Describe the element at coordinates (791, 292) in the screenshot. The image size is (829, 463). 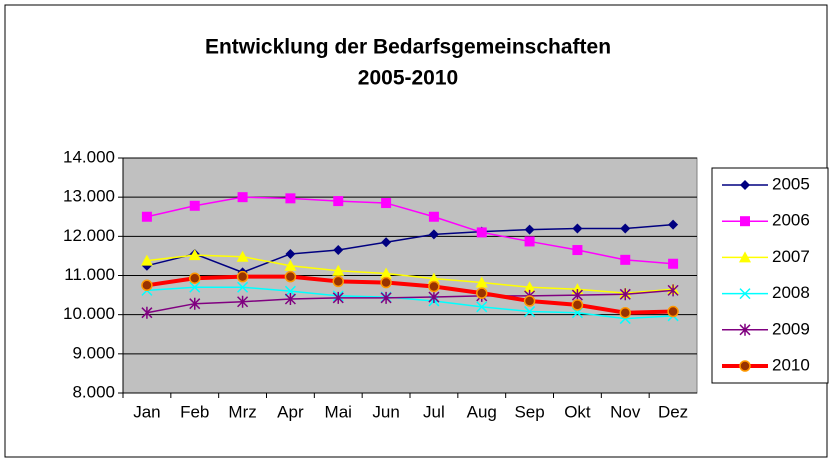
I see `legend-label: 2008` at that location.